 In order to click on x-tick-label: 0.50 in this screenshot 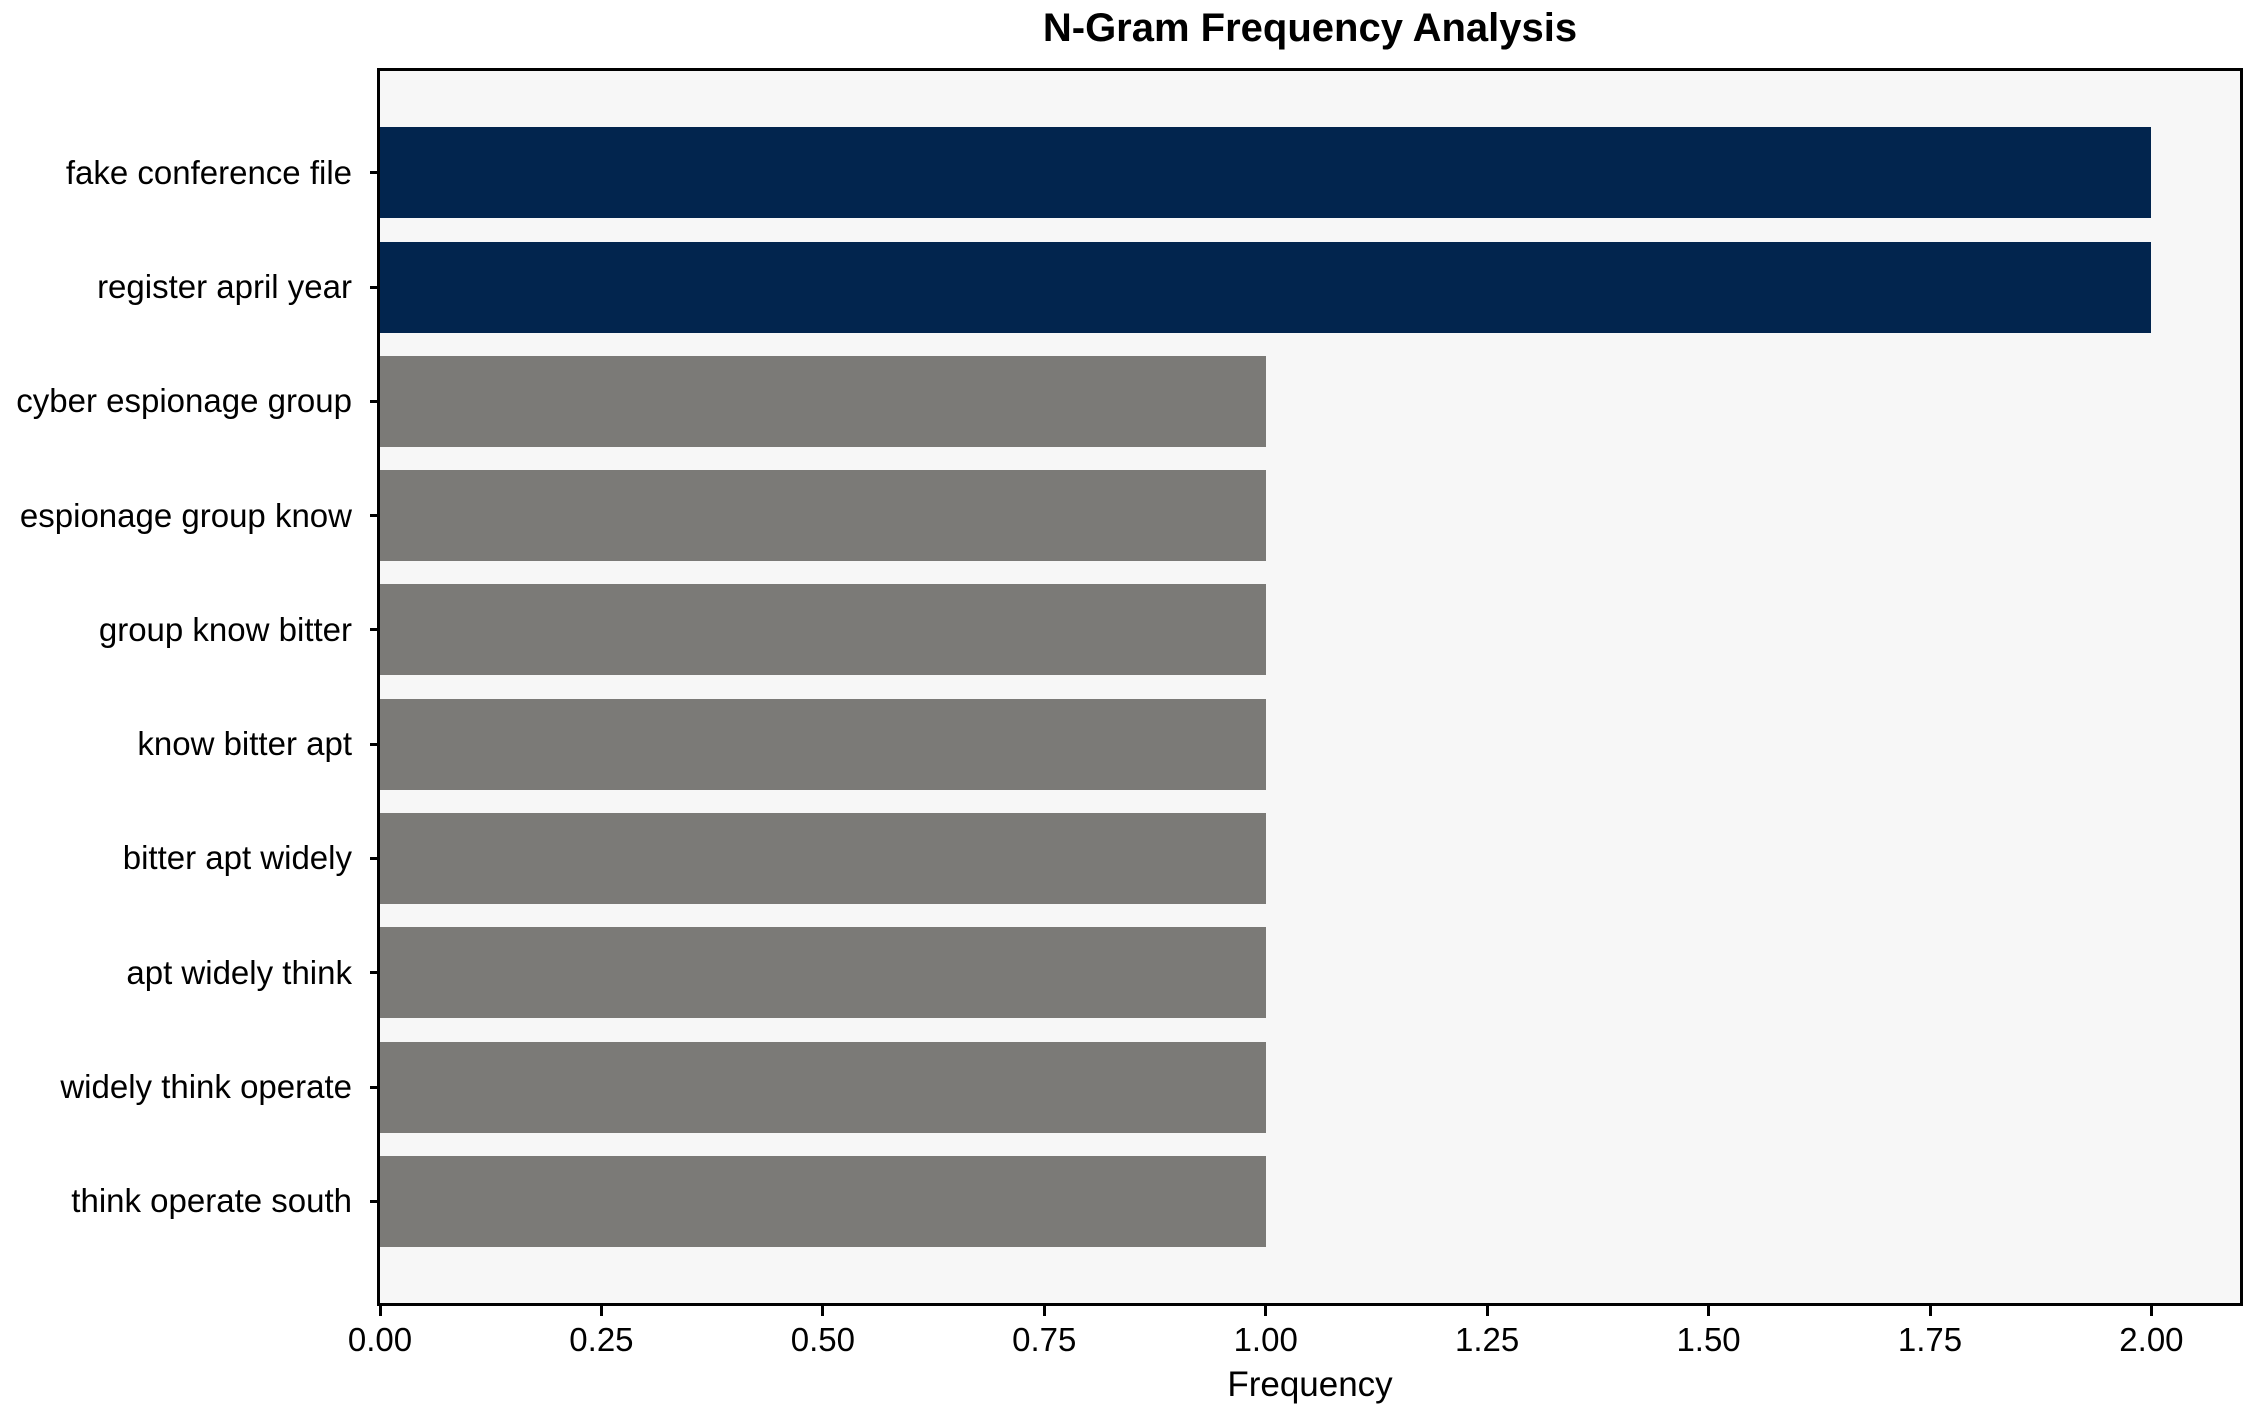, I will do `click(822, 1339)`.